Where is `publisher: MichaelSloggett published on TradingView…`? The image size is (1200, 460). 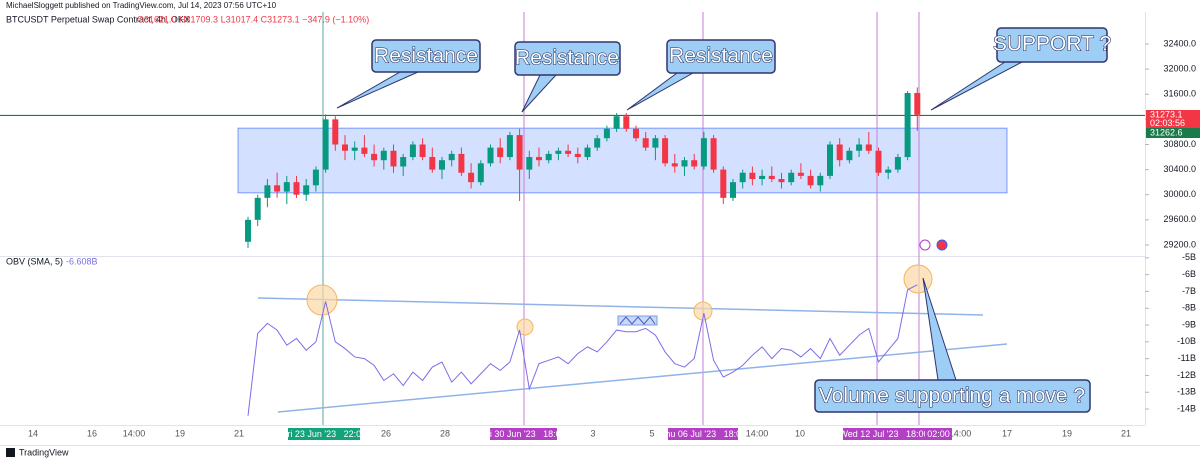
publisher: MichaelSloggett published on TradingView… is located at coordinates (141, 5).